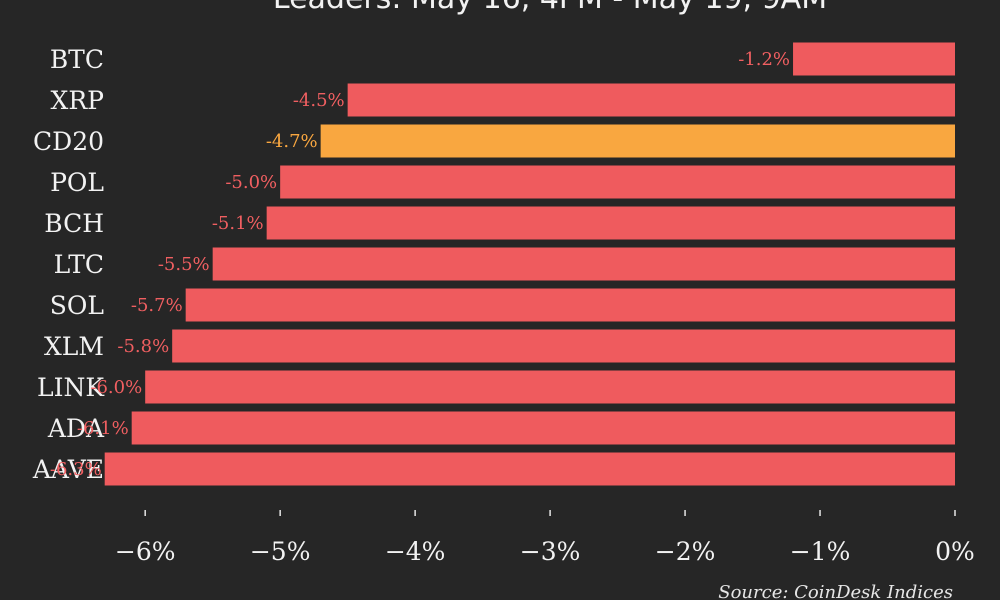  I want to click on category-label-sol: SOL, so click(77, 305).